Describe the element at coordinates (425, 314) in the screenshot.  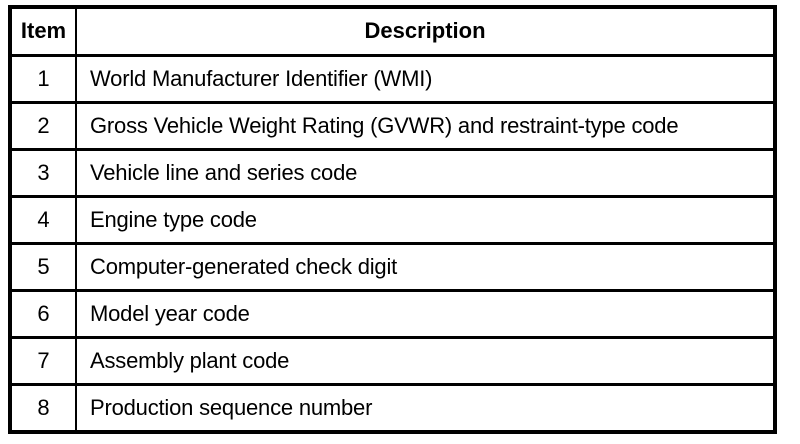
I see `description-cell: Model year code` at that location.